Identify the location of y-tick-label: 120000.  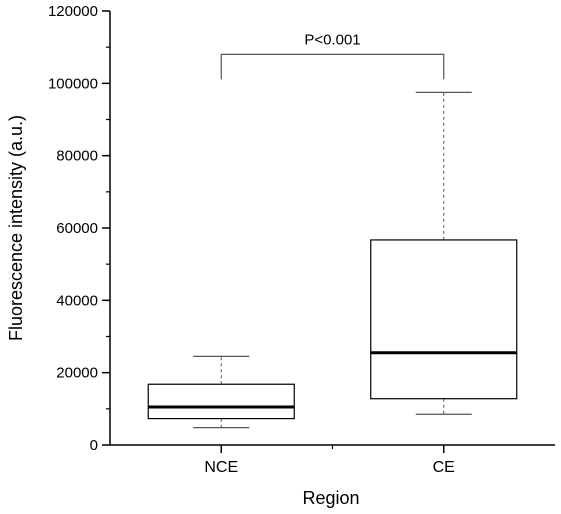
(73, 11).